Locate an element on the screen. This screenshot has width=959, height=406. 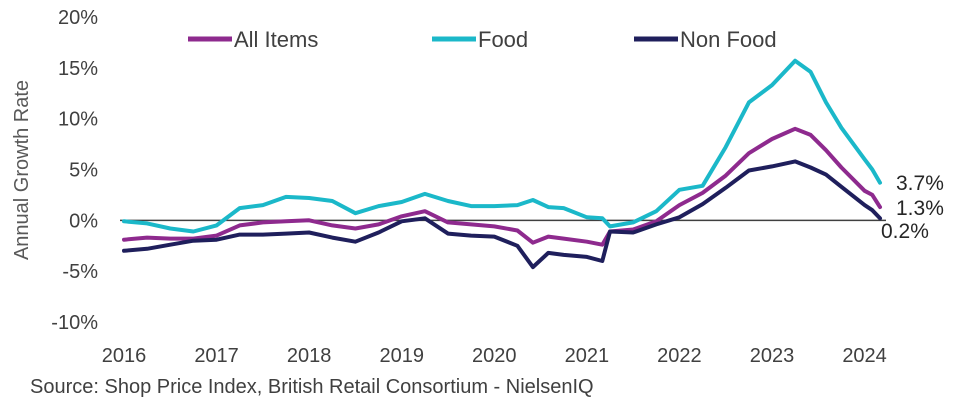
y-tick-label: 10% is located at coordinates (78, 120).